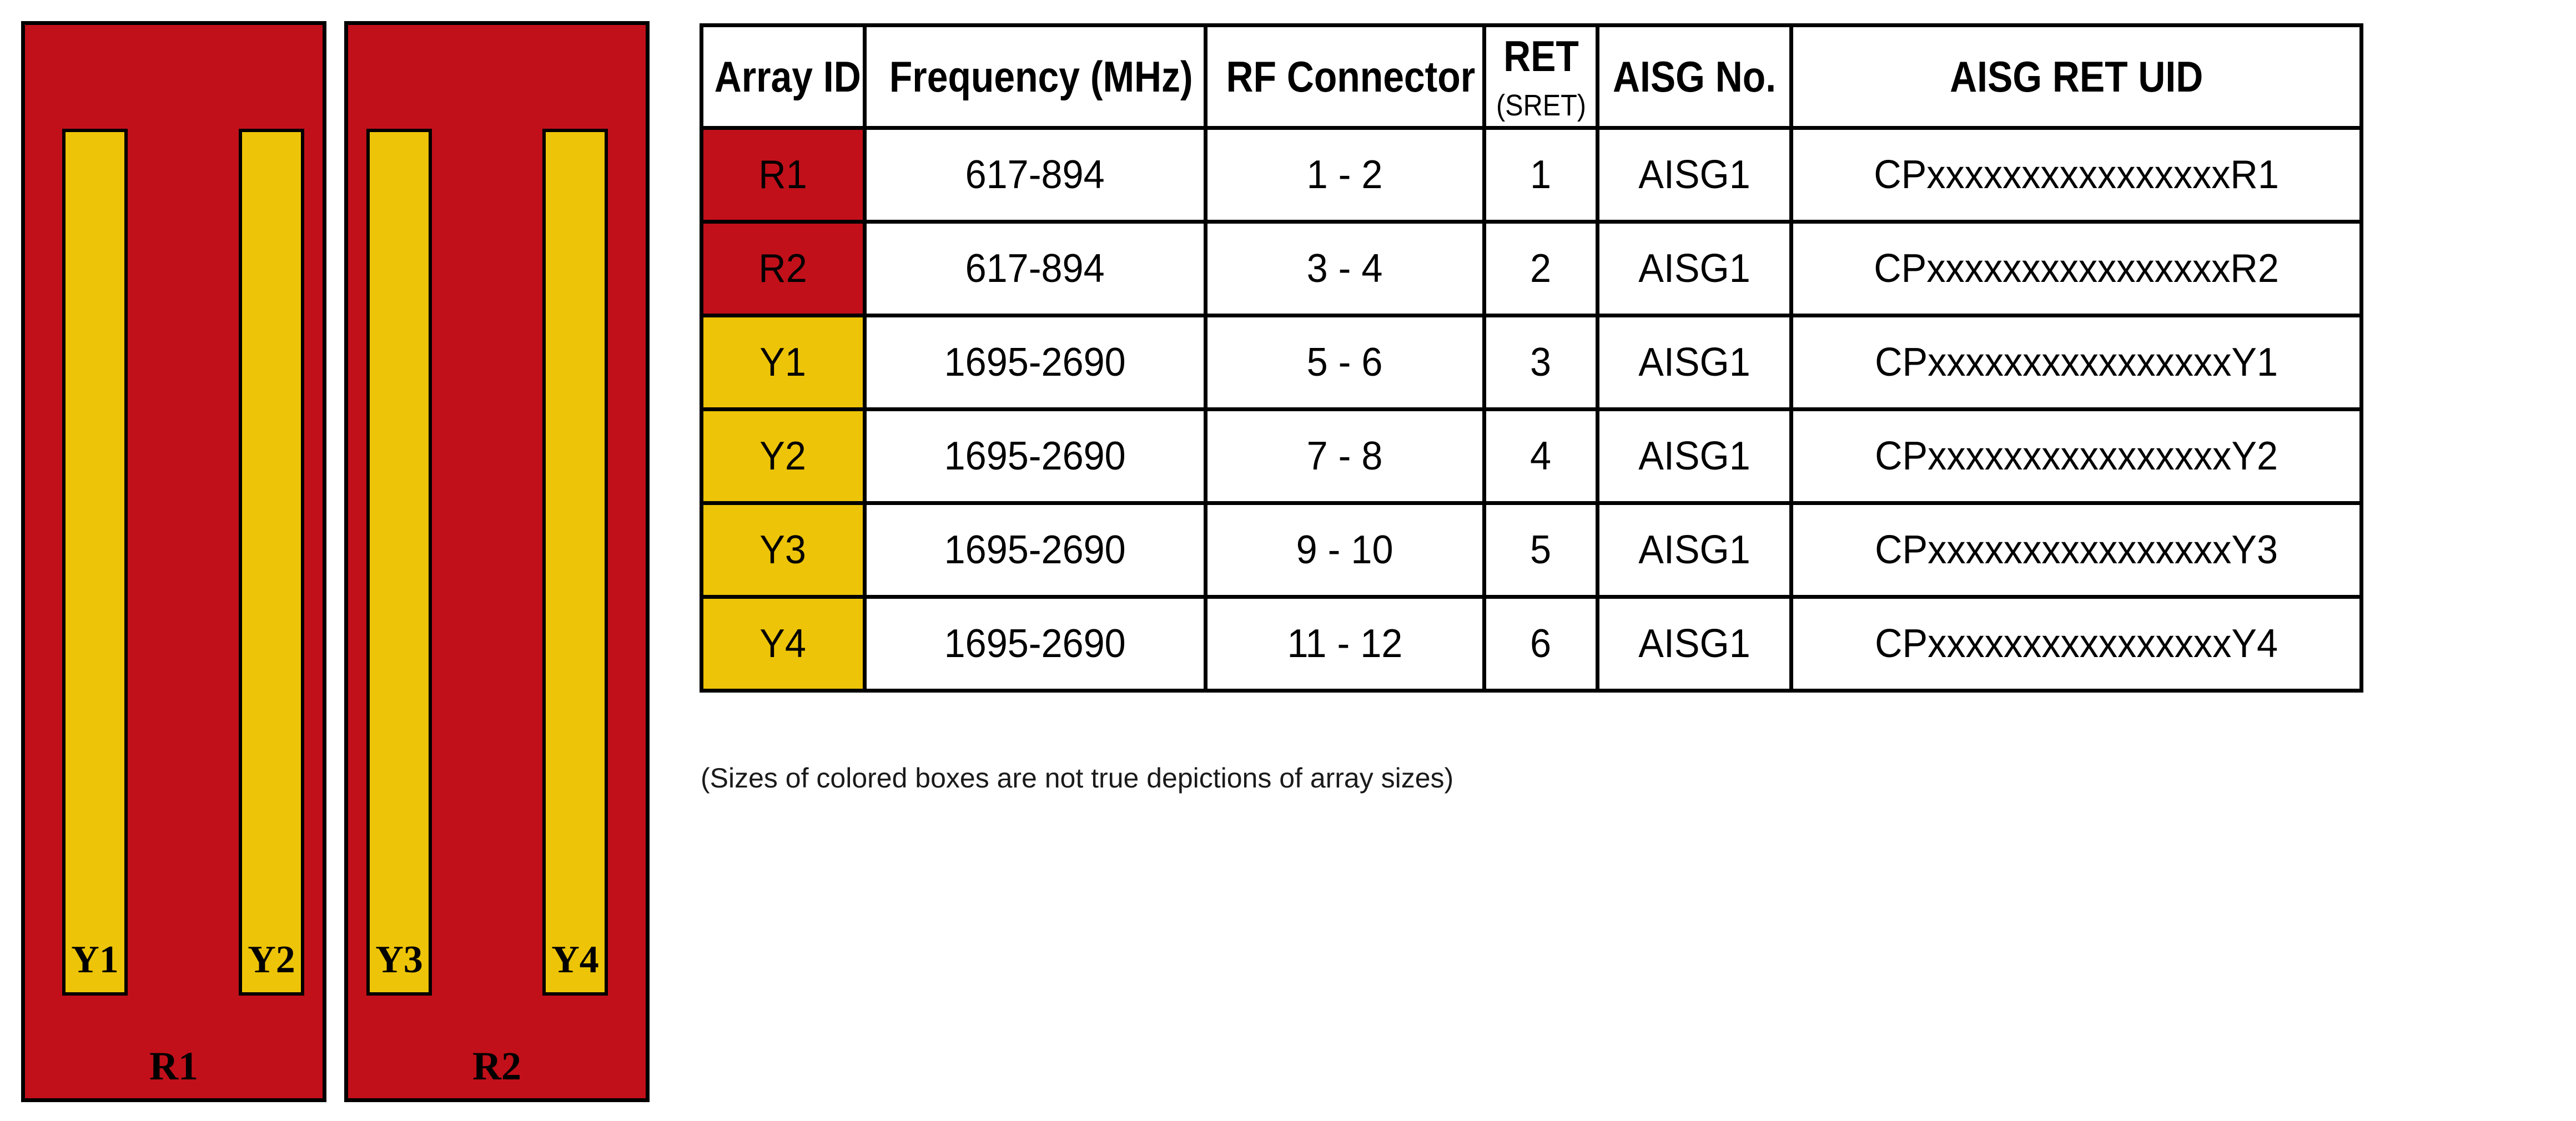  What do you see at coordinates (2076, 456) in the screenshot?
I see `cell-aisg-ret-uid: CPxxxxxxxxxxxxxxxxY2` at bounding box center [2076, 456].